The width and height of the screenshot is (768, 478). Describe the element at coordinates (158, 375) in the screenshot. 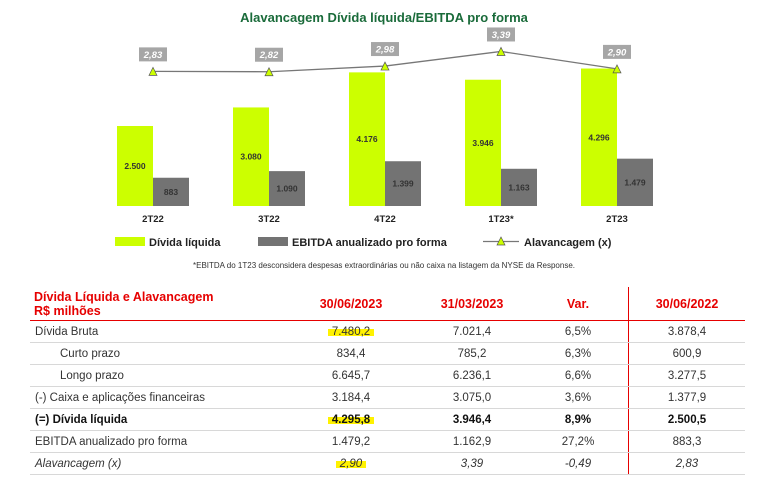

I see `row-label: Longo prazo` at that location.